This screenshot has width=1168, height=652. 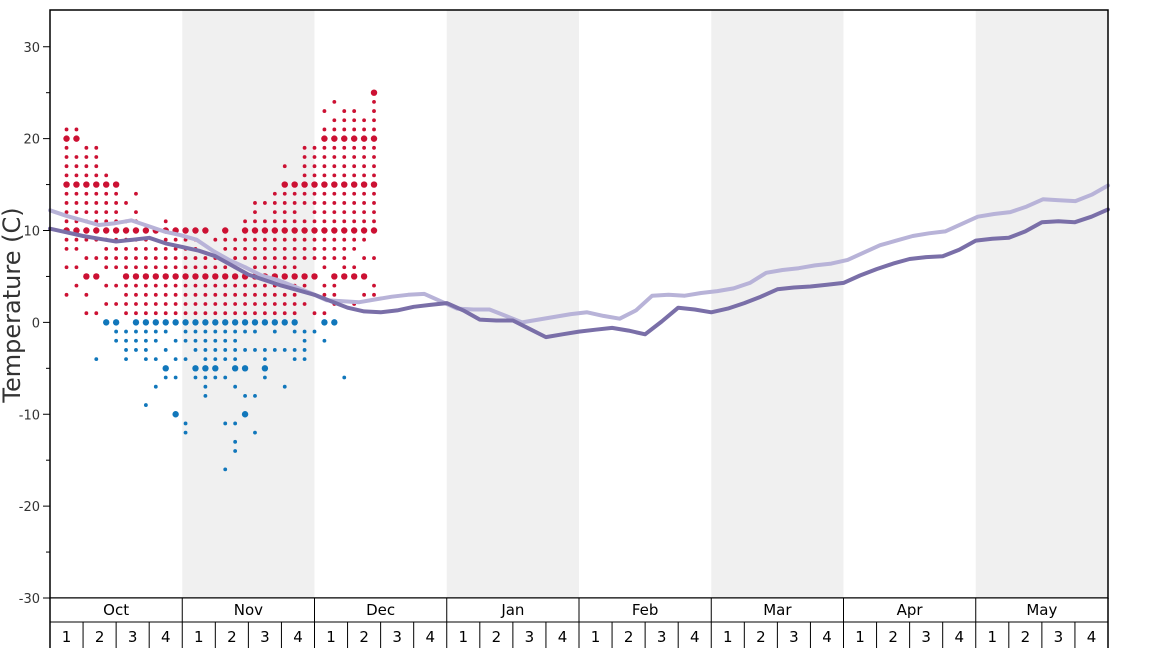 What do you see at coordinates (29, 507) in the screenshot?
I see `y-tick-label: -20` at bounding box center [29, 507].